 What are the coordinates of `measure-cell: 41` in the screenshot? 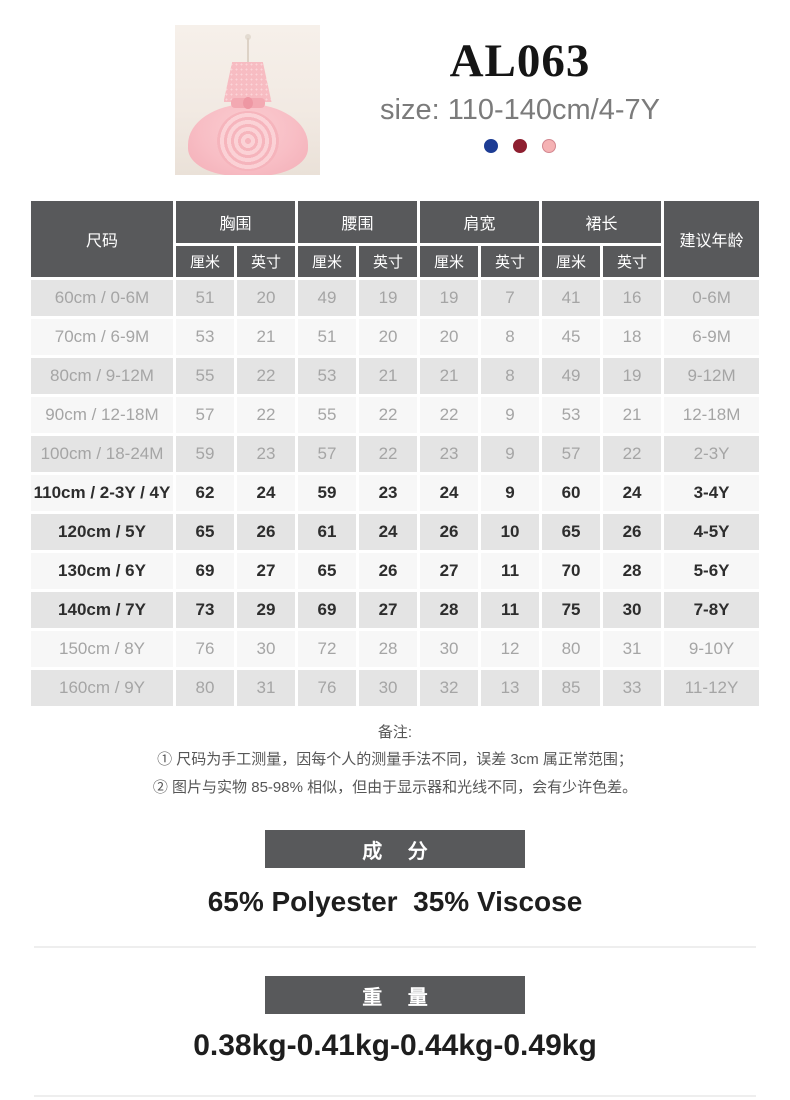 It's located at (571, 298).